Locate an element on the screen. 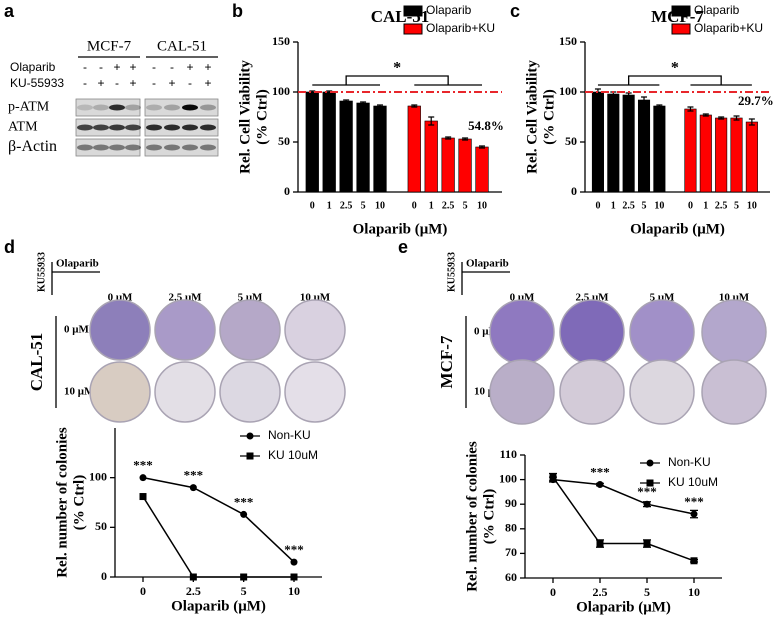 This screenshot has width=778, height=617. band-label: ATM is located at coordinates (23, 127).